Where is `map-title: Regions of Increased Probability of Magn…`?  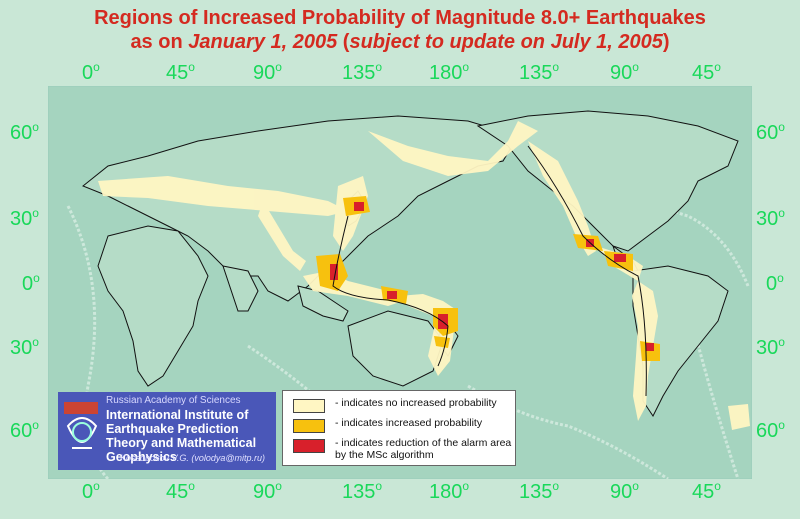
map-title: Regions of Increased Probability of Magn… is located at coordinates (400, 30).